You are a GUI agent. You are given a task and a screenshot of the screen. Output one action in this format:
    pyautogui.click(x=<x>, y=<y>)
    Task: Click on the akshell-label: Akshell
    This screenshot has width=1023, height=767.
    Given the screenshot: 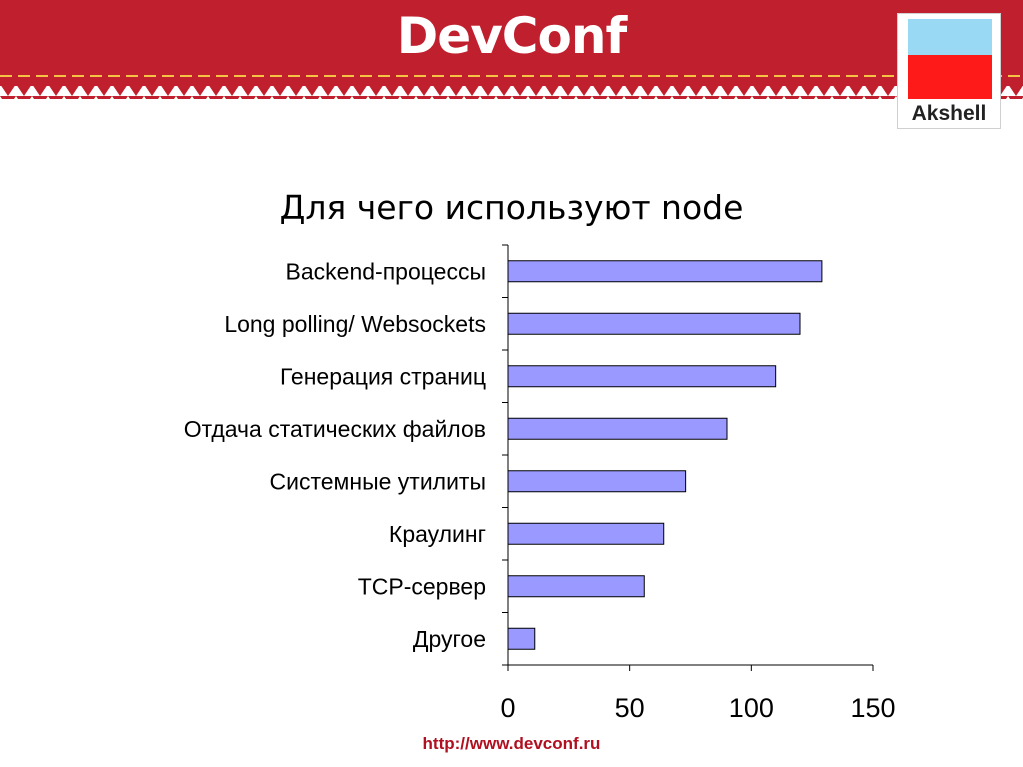 What is the action you would take?
    pyautogui.click(x=949, y=113)
    